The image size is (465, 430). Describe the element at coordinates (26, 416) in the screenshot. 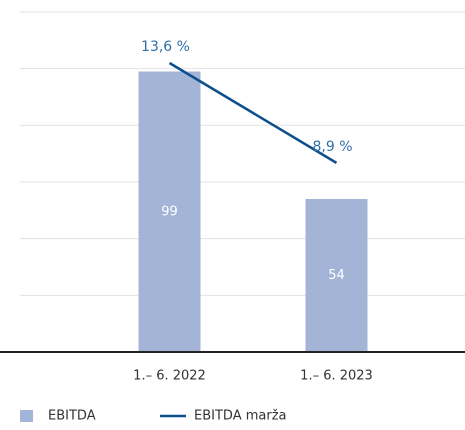

I see `legend-swatch` at that location.